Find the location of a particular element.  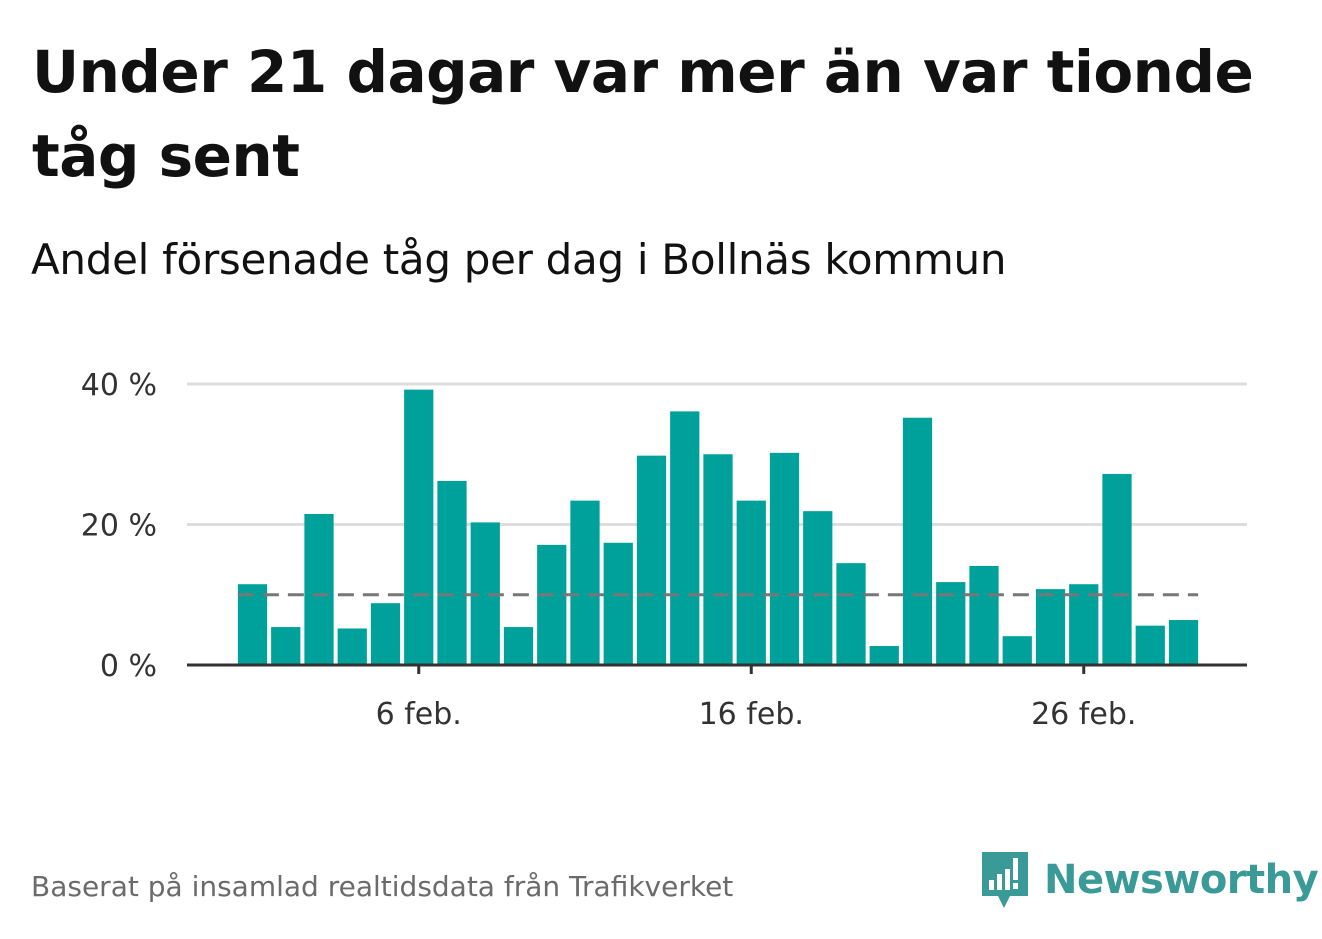

brand: Newsworthy is located at coordinates (1149, 880).